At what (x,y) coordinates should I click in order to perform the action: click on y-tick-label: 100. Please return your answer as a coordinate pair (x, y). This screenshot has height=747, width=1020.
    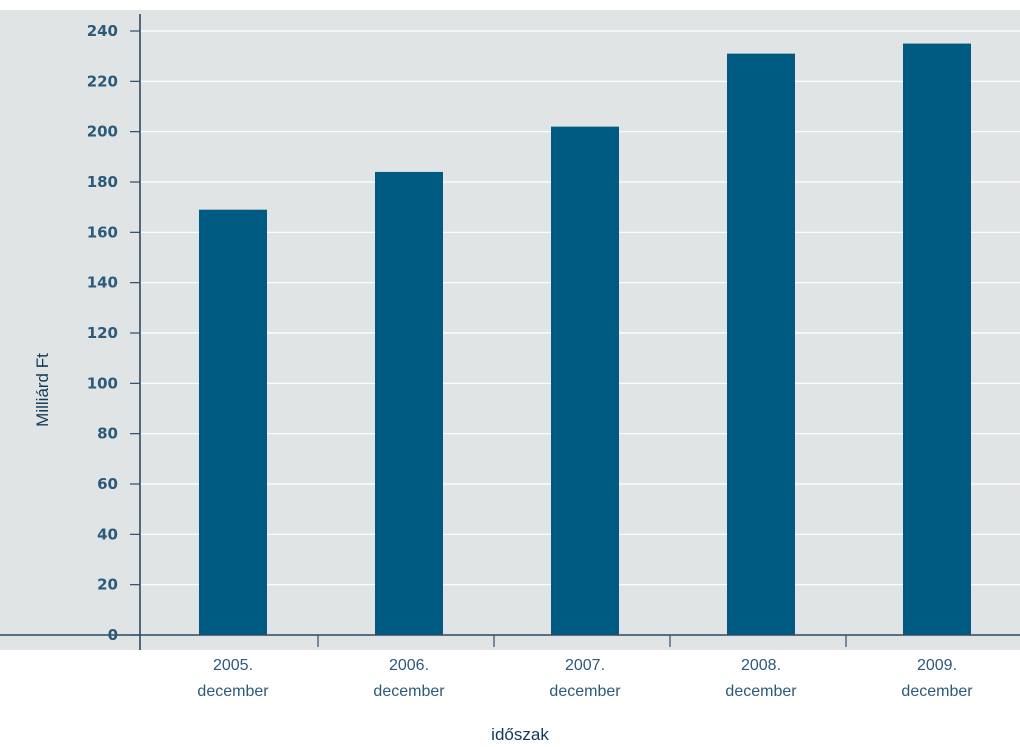
    Looking at the image, I should click on (102, 383).